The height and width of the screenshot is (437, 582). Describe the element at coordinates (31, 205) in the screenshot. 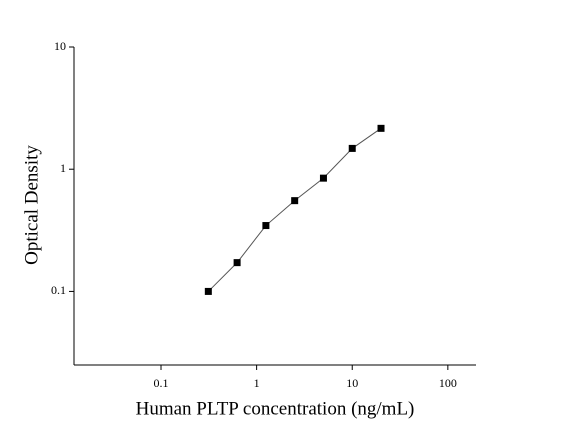

I see `y-axis-title: Optical Density` at that location.